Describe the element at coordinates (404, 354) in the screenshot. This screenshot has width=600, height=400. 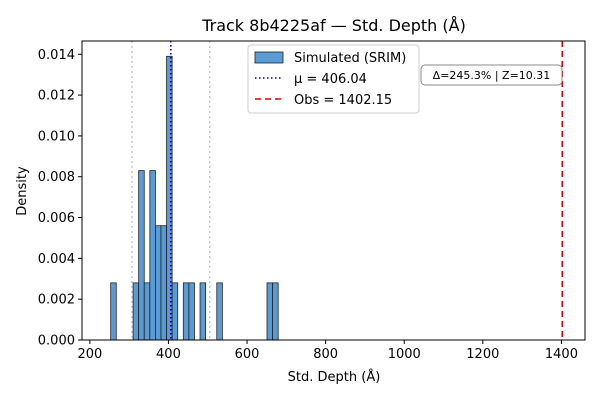
I see `x-tick-label: 1000` at that location.